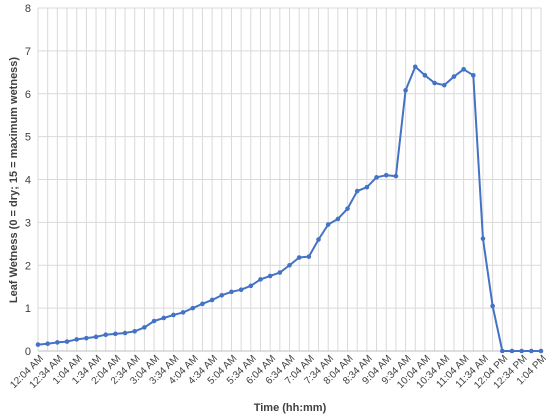 The image size is (550, 416). What do you see at coordinates (28, 9) in the screenshot?
I see `y-tick-label: 8` at bounding box center [28, 9].